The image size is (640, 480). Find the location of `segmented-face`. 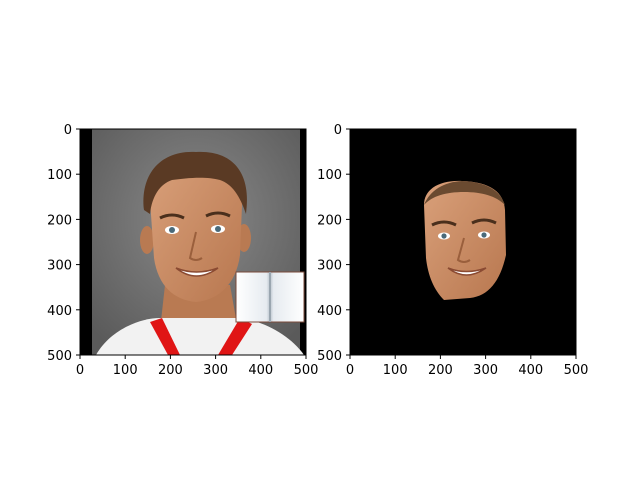

segmented-face is located at coordinates (465, 240).